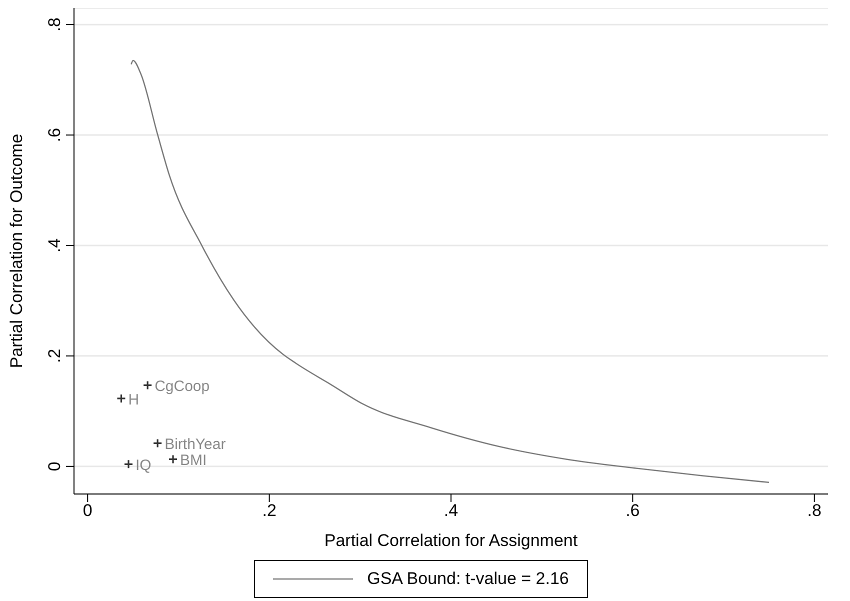 This screenshot has width=850, height=601. What do you see at coordinates (54, 24) in the screenshot?
I see `y-tick-label: .8` at bounding box center [54, 24].